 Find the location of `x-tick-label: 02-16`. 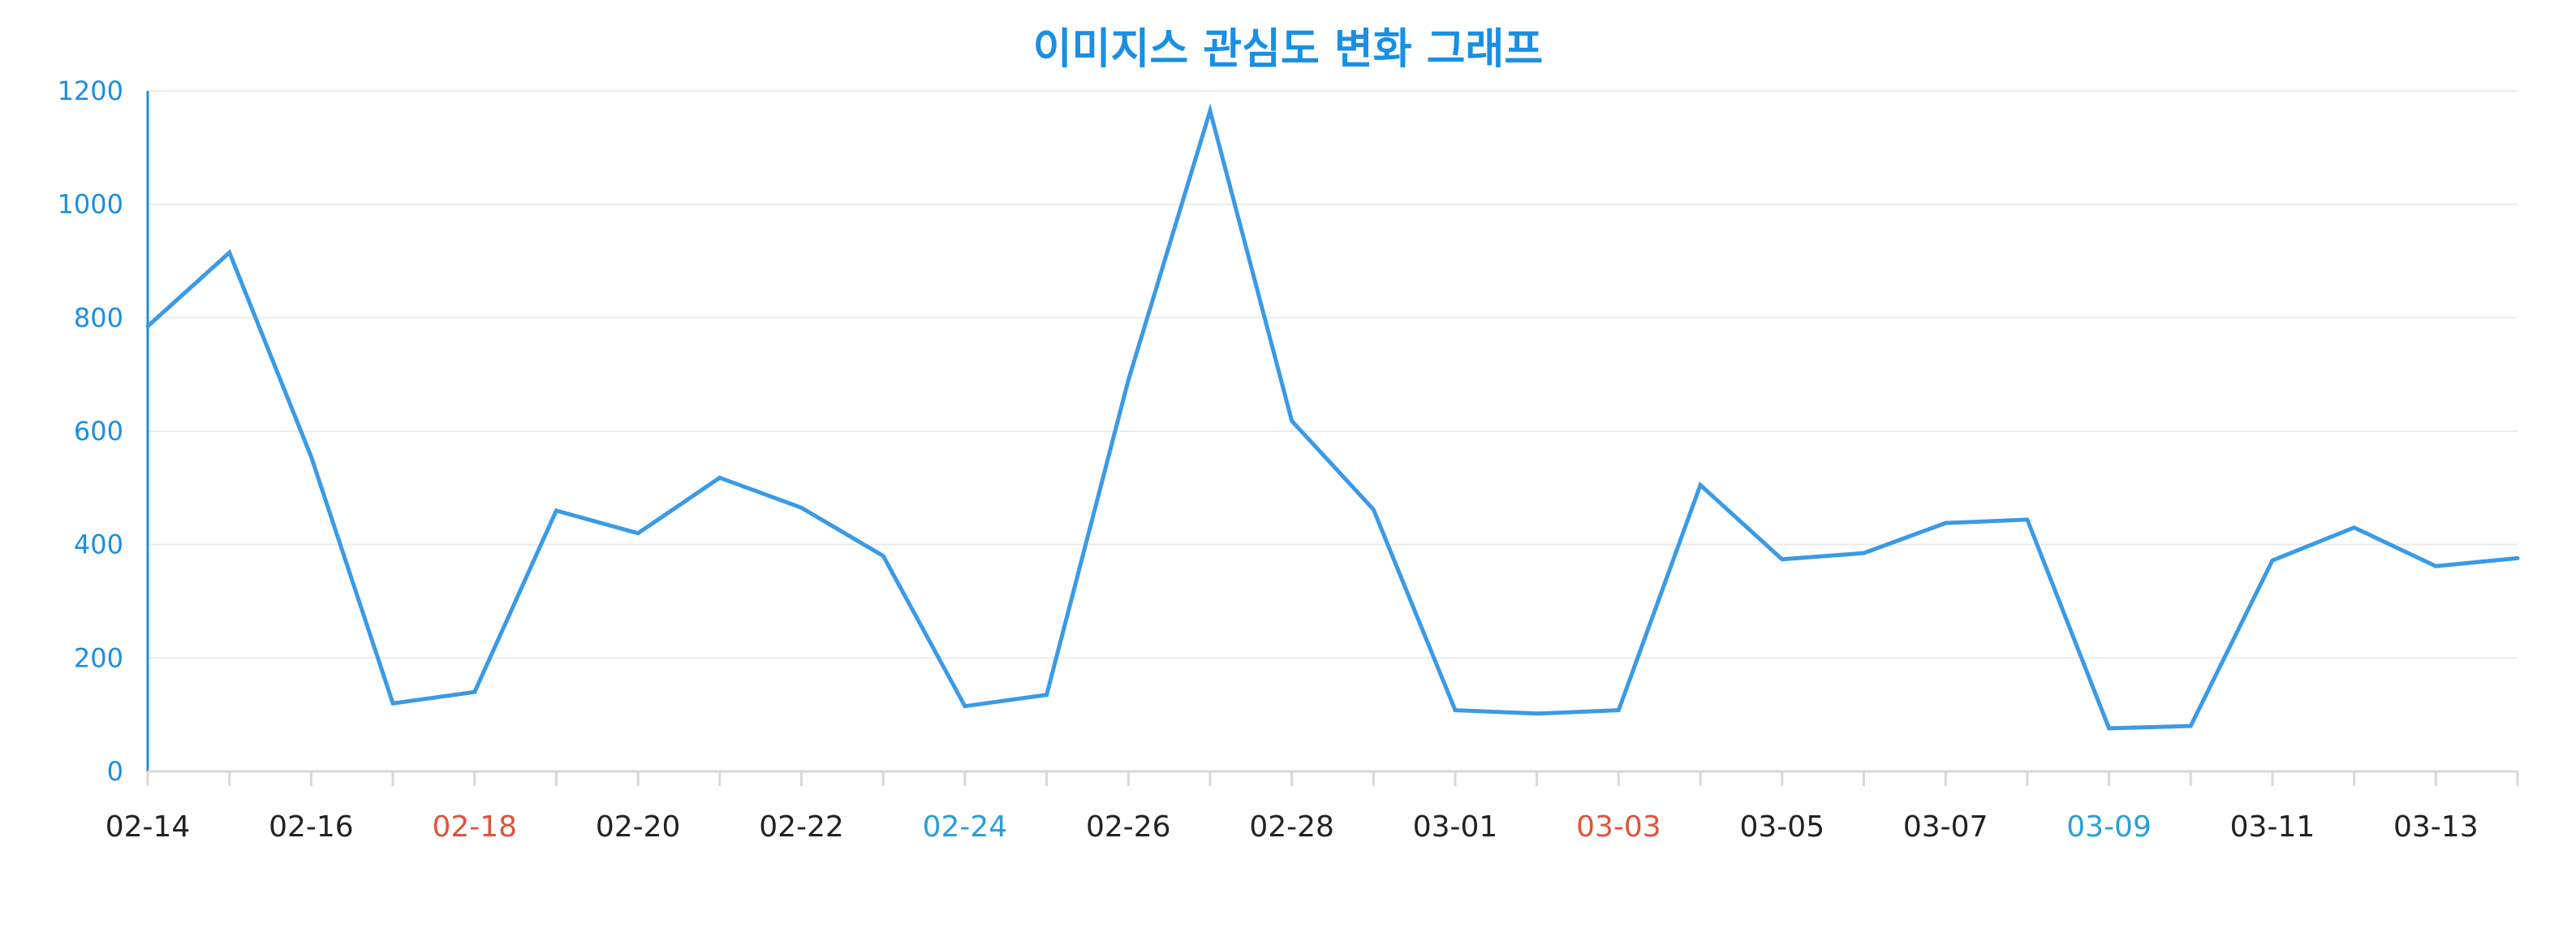

x-tick-label: 02-16 is located at coordinates (311, 827).